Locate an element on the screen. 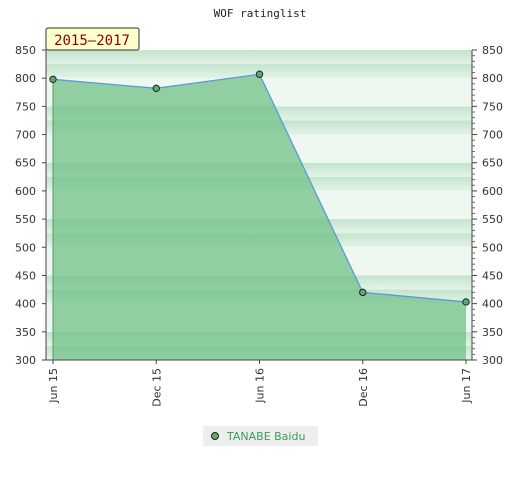 This screenshot has width=520, height=480. x-tick-label: Jun 17 is located at coordinates (466, 386).